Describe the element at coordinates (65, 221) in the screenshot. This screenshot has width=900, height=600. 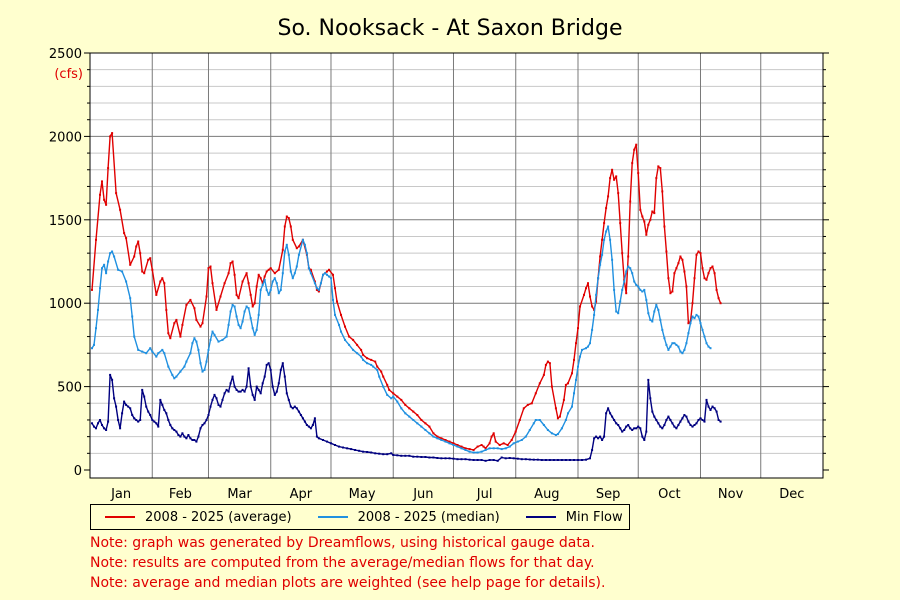
I see `y-tick-label: 1500` at that location.